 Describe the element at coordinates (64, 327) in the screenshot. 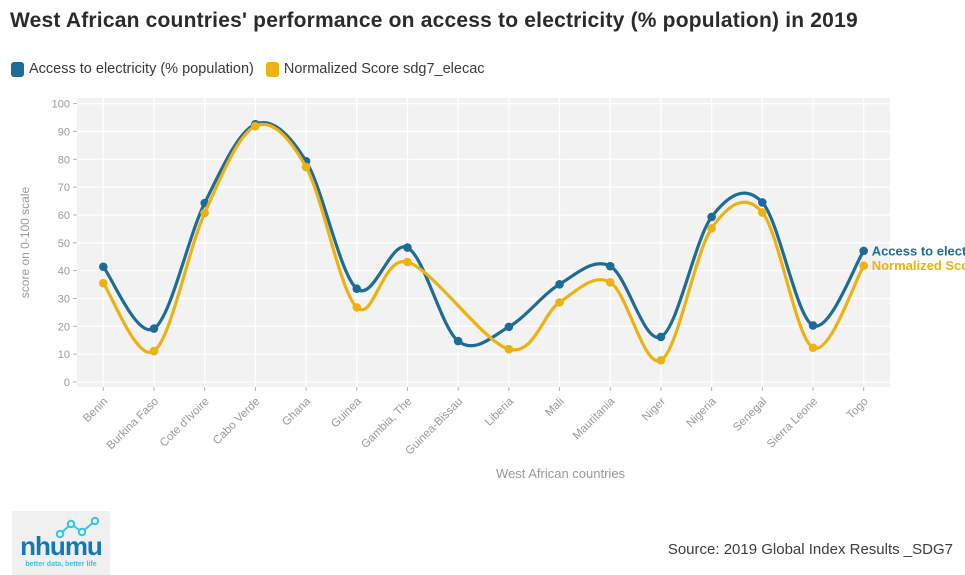

I see `y-tick-label: 20` at that location.